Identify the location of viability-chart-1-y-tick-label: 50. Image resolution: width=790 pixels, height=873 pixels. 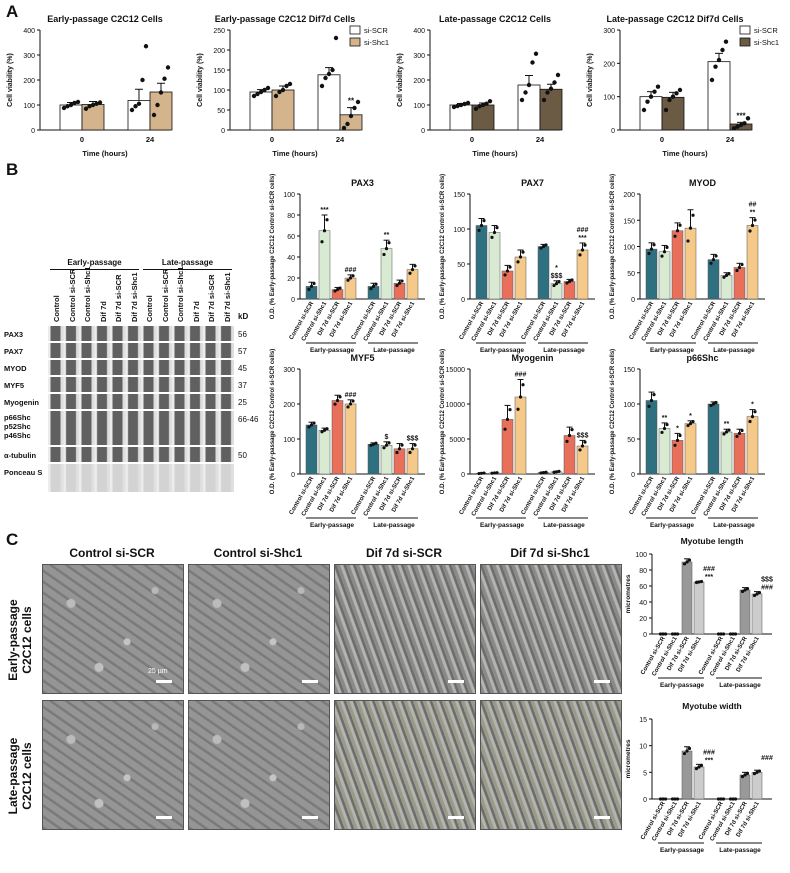
(221, 111).